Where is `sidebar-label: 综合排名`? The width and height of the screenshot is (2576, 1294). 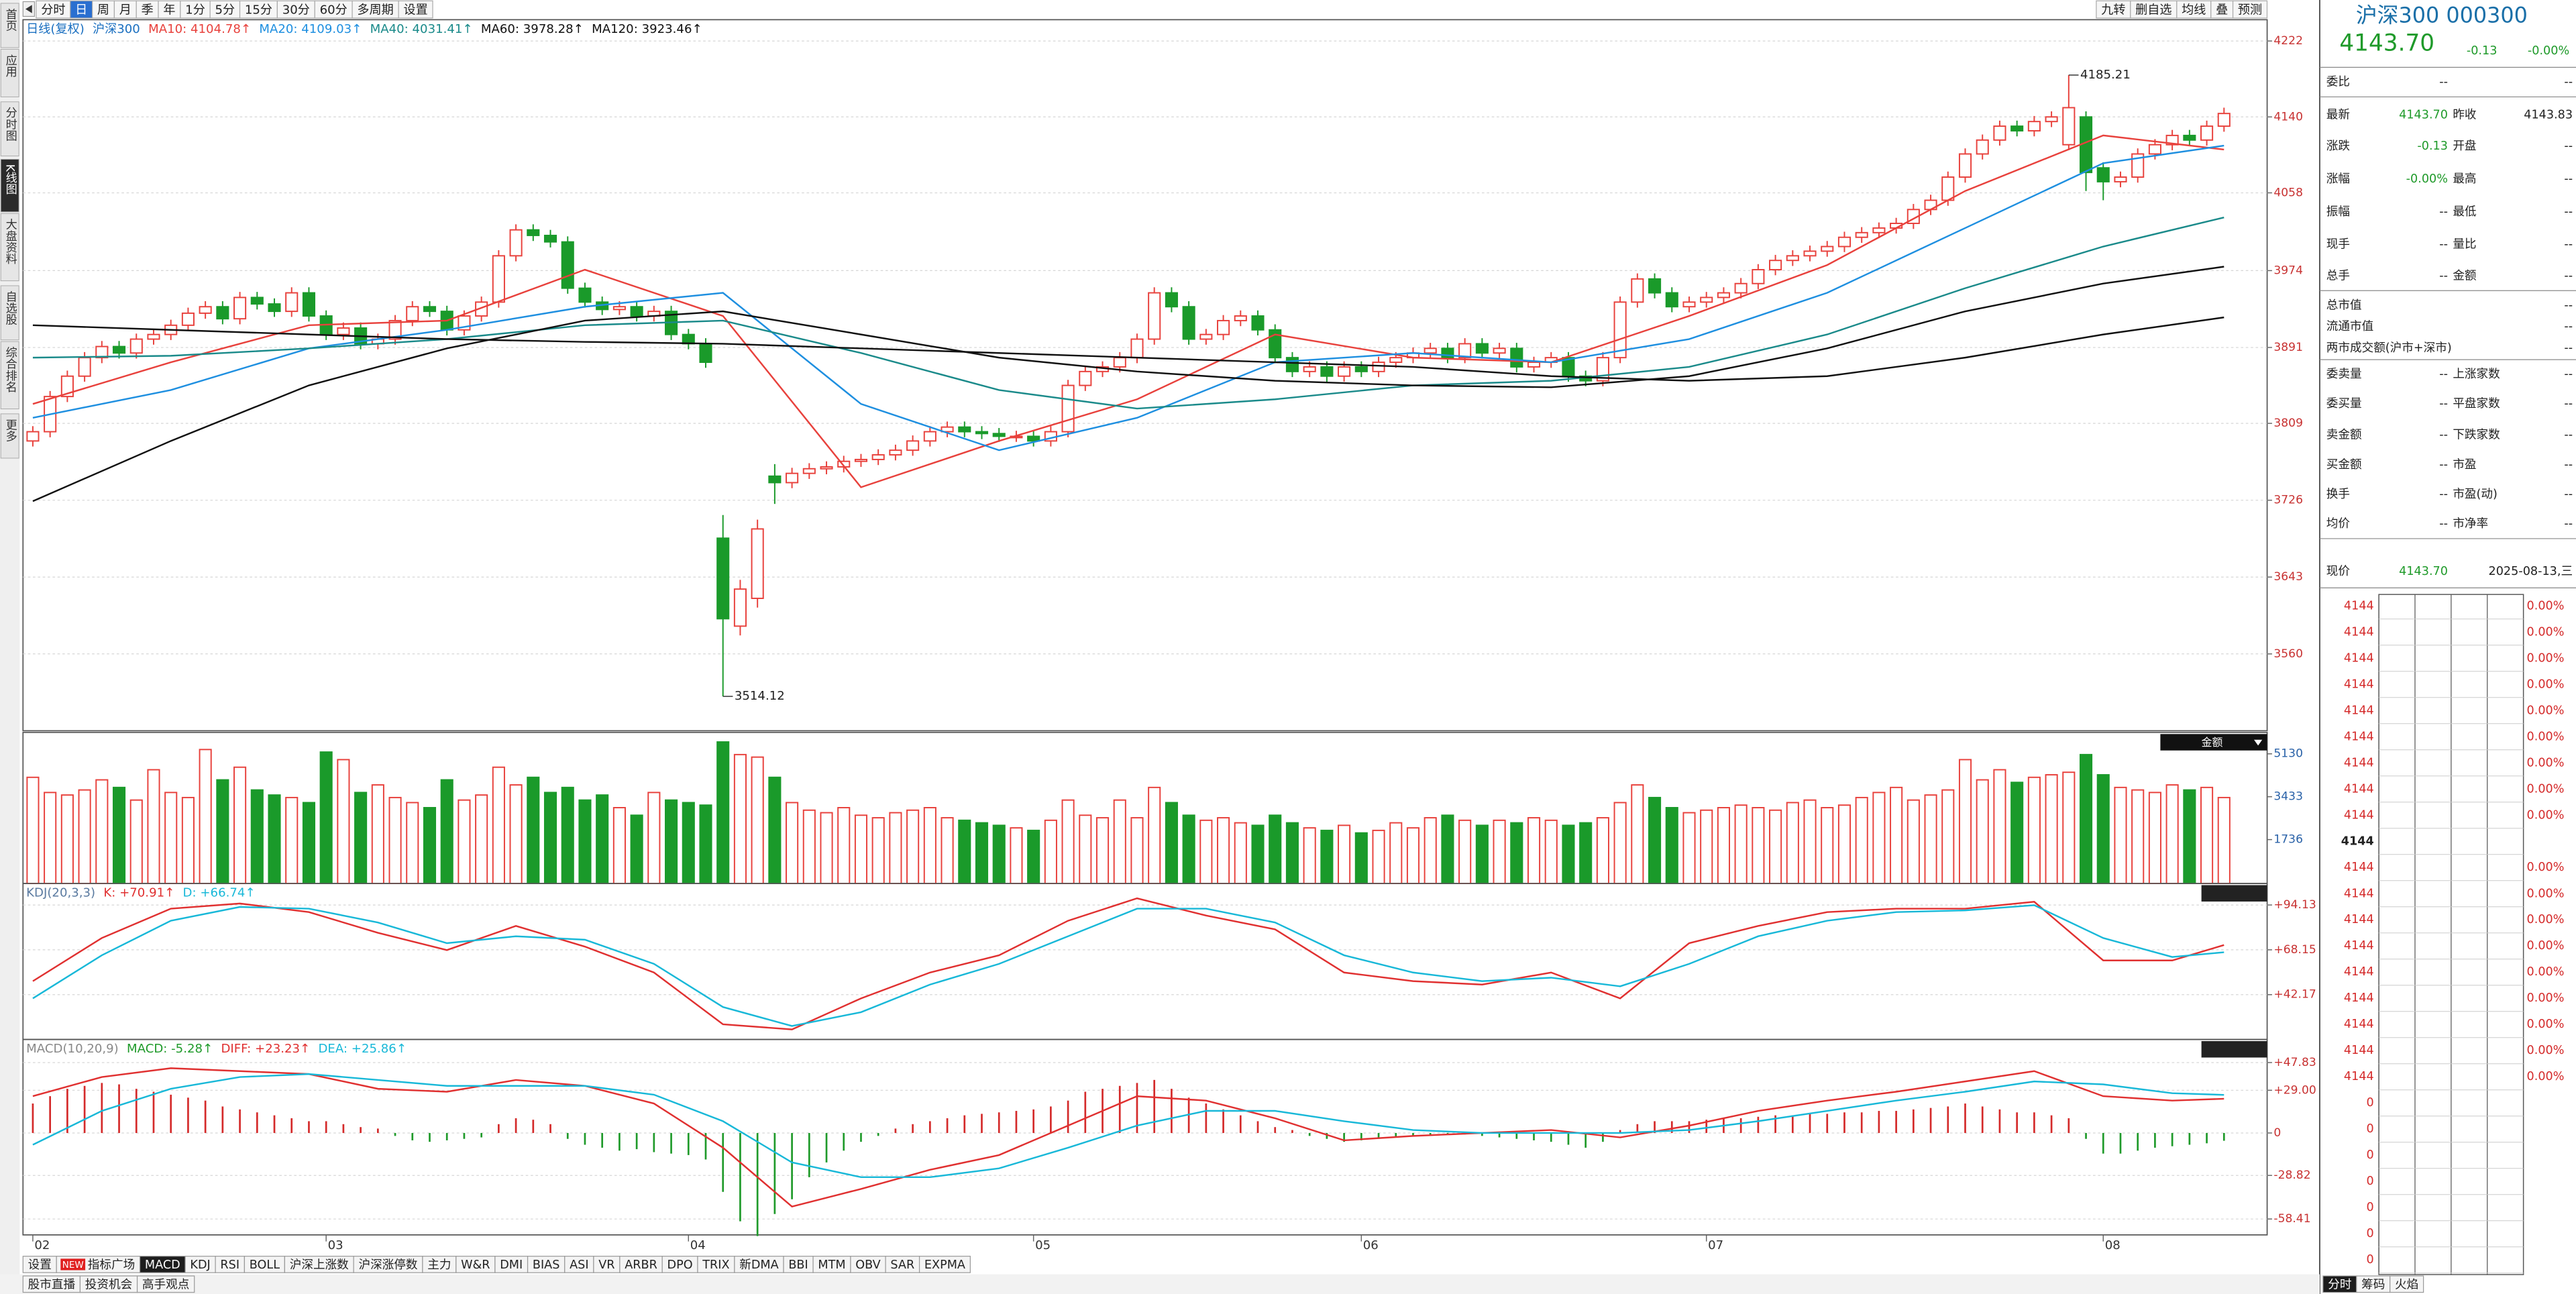 sidebar-label: 综合排名 is located at coordinates (10, 370).